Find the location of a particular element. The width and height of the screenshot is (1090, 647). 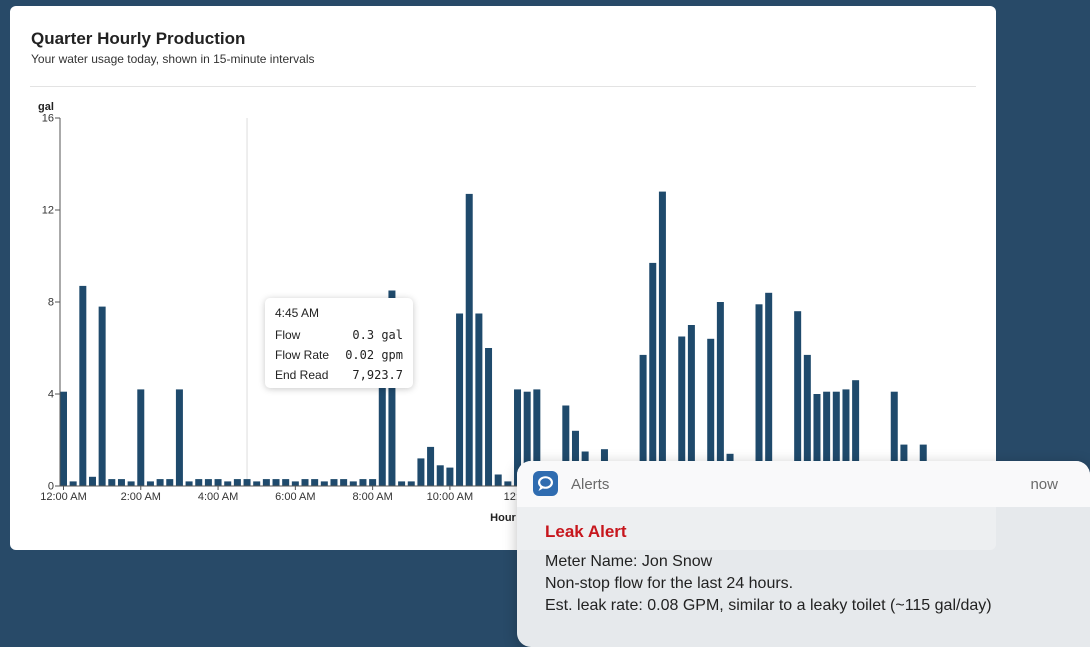

tooltip-value: 0.3 gal is located at coordinates (377, 335).